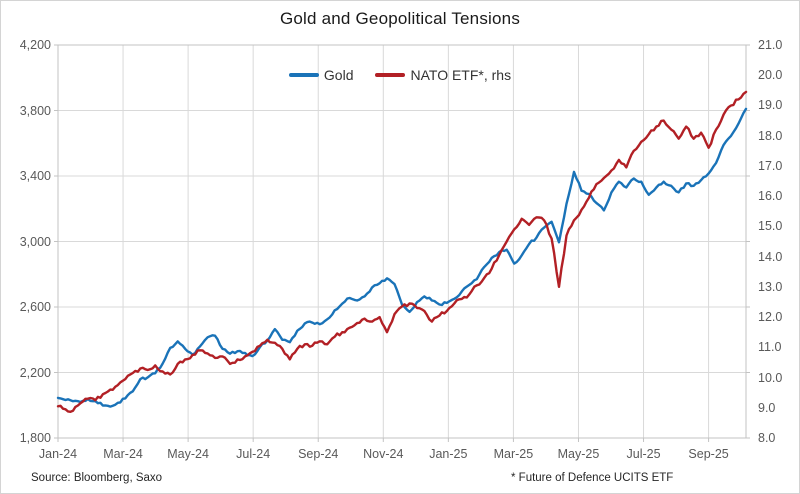  I want to click on left-axis-tick-label: 4,200, so click(35, 45).